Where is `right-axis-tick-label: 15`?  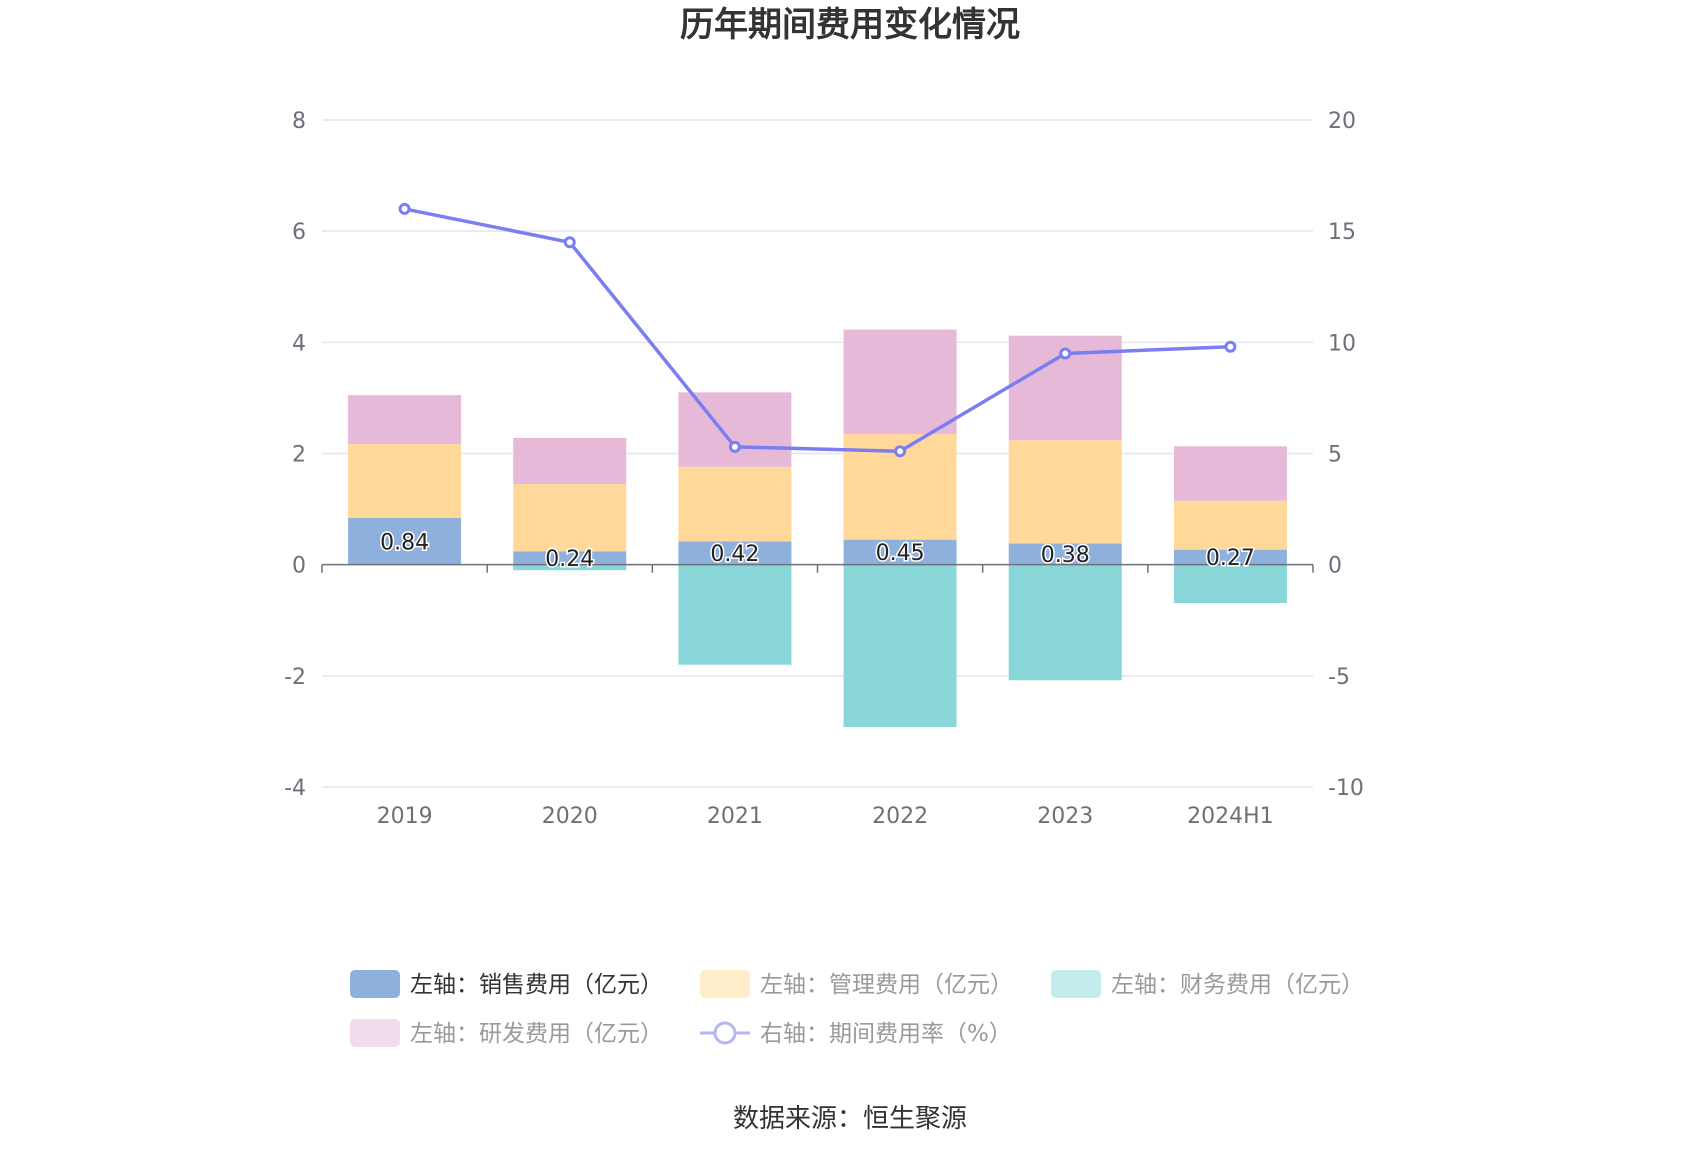
right-axis-tick-label: 15 is located at coordinates (1342, 232).